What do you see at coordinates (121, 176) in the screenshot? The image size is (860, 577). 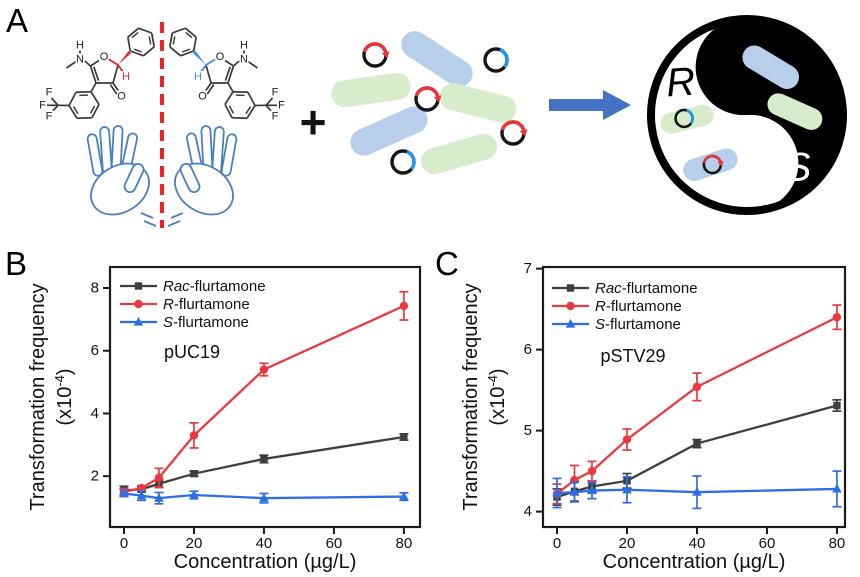 I see `hand-icon` at bounding box center [121, 176].